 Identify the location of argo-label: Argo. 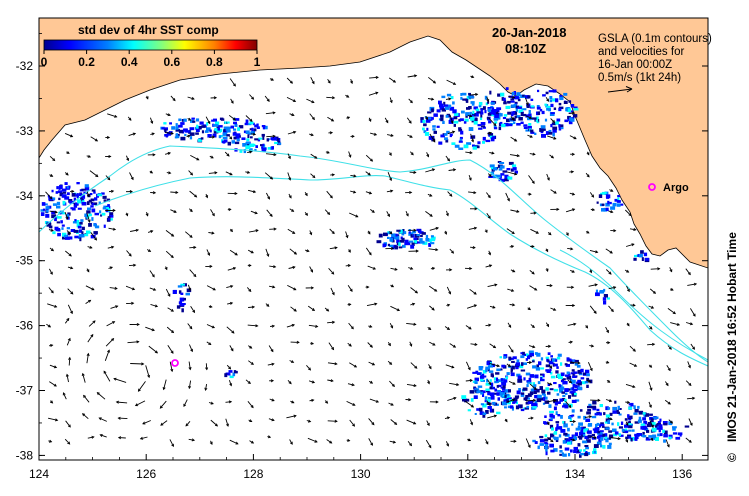
(676, 188).